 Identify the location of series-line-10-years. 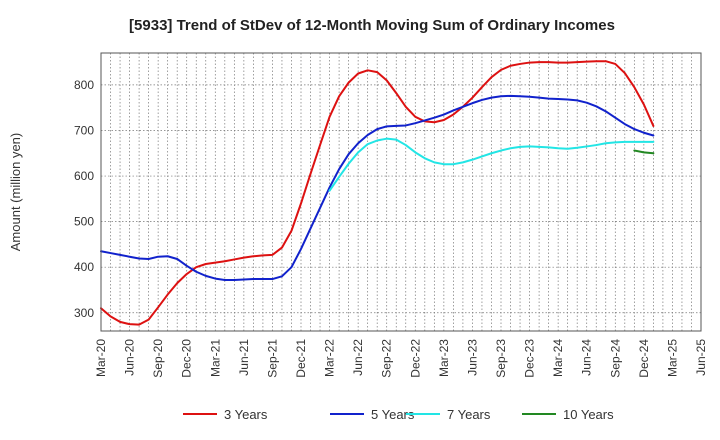
(644, 152).